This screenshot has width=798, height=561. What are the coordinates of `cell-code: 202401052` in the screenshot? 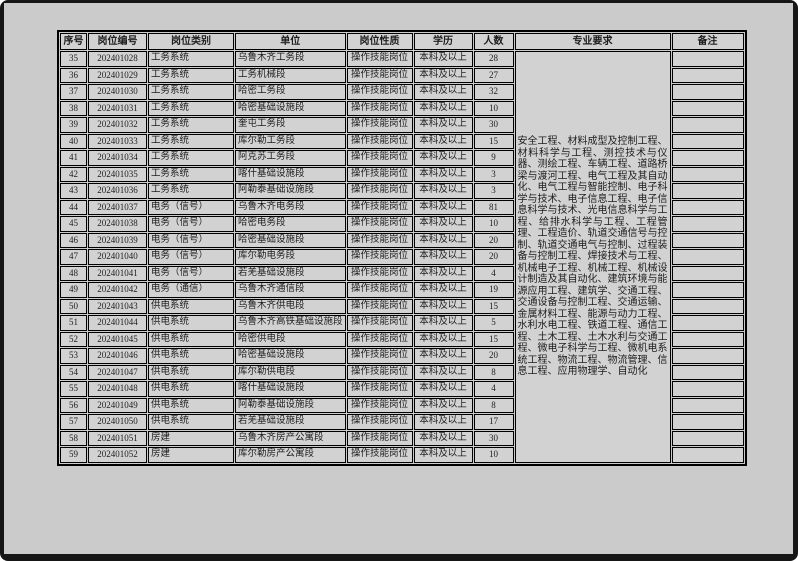 It's located at (117, 455).